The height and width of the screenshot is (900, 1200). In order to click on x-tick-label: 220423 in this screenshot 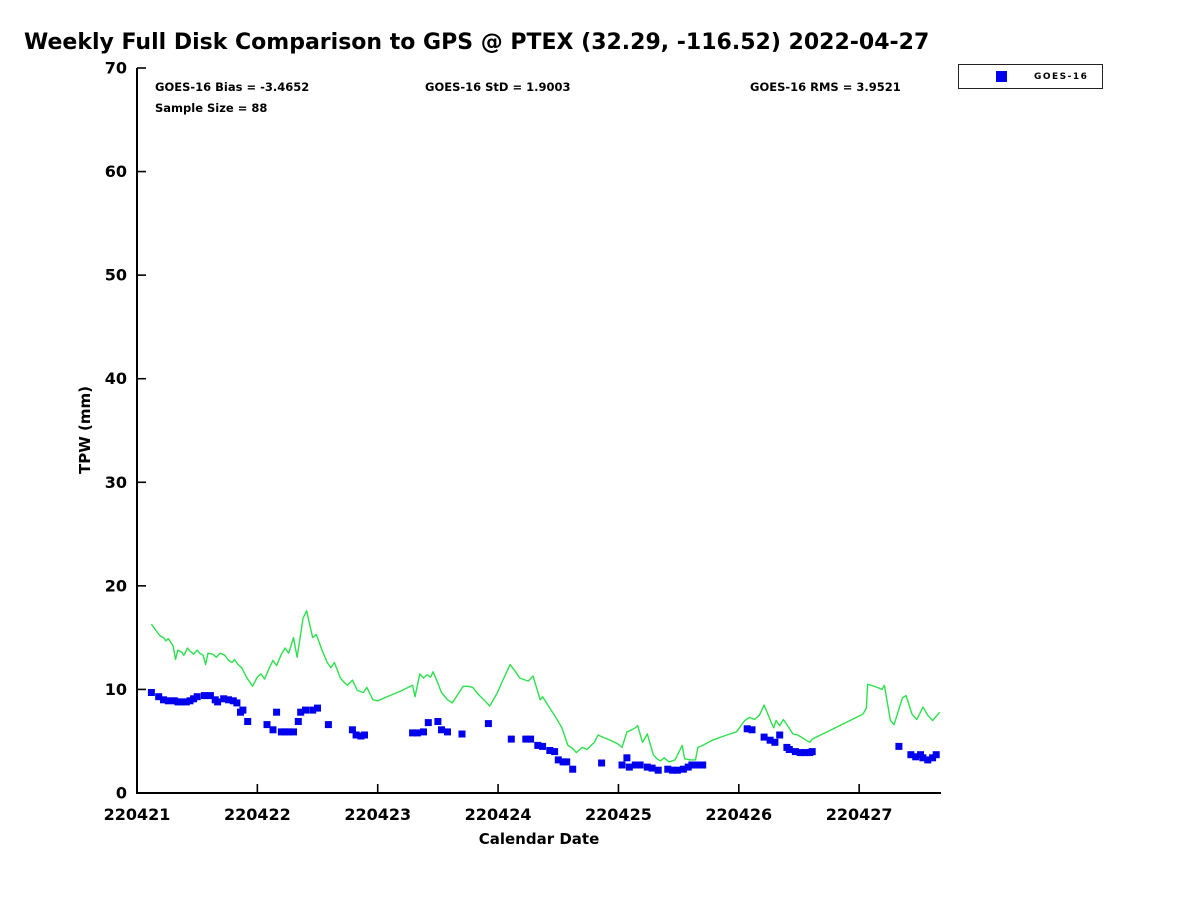, I will do `click(377, 814)`.